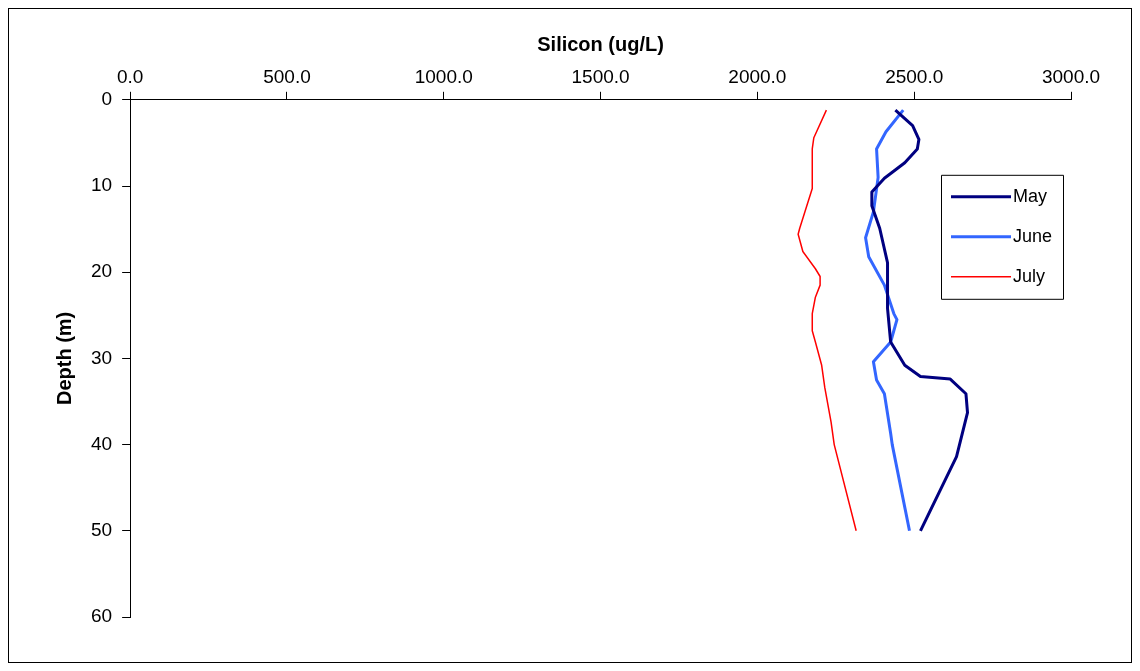 This screenshot has width=1140, height=671. What do you see at coordinates (1071, 76) in the screenshot?
I see `x-tick-label: 3000.0` at bounding box center [1071, 76].